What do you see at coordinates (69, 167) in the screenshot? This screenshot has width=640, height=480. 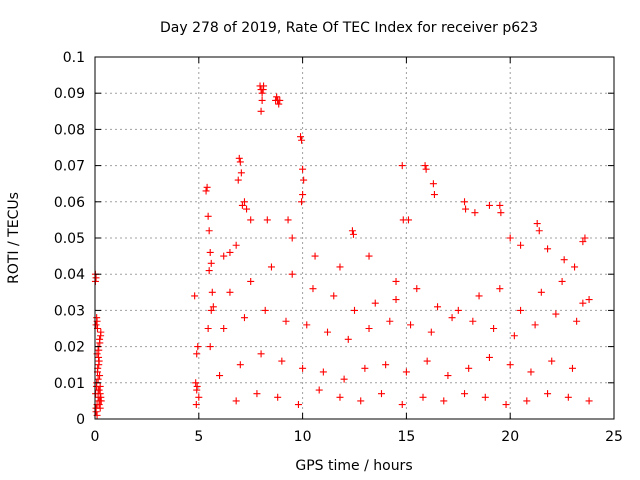 I see `y-tick-label: 0.07` at bounding box center [69, 167].